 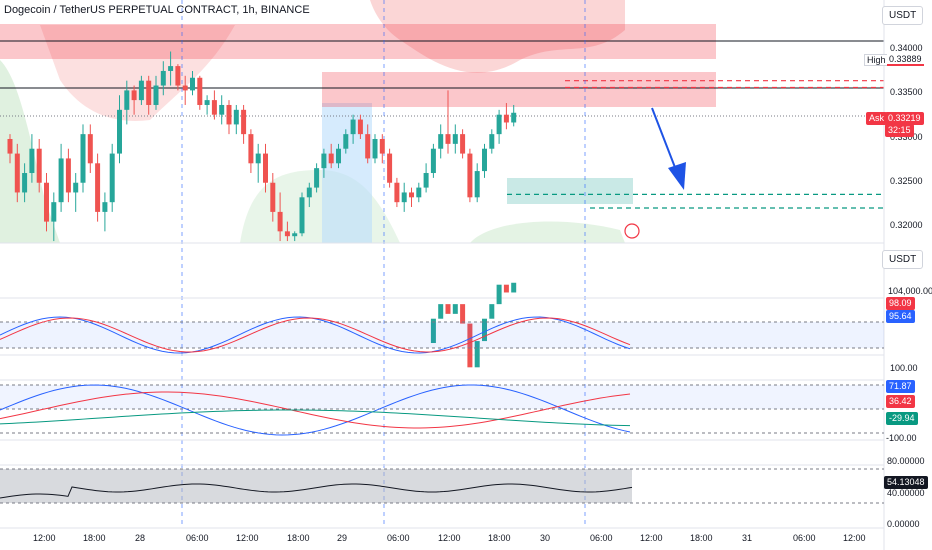 I want to click on ask-label: Ask, so click(x=877, y=118).